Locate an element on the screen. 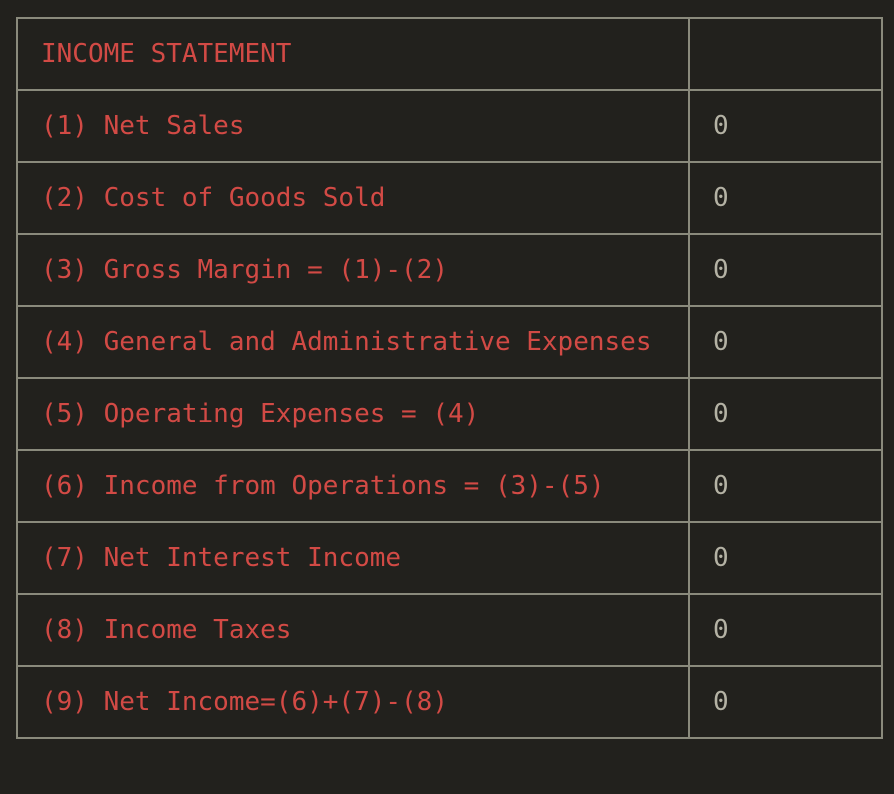  row-label: (2) Cost of Goods Sold is located at coordinates (353, 198).